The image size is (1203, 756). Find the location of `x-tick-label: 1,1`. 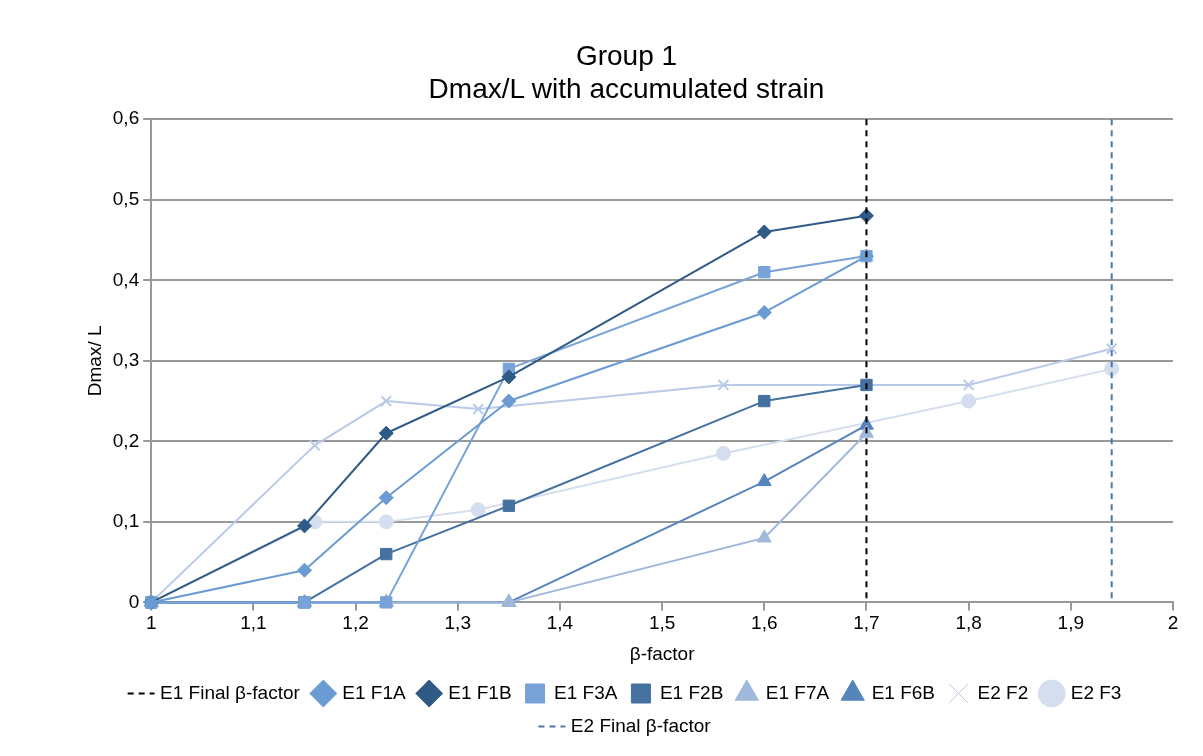

x-tick-label: 1,1 is located at coordinates (253, 623).